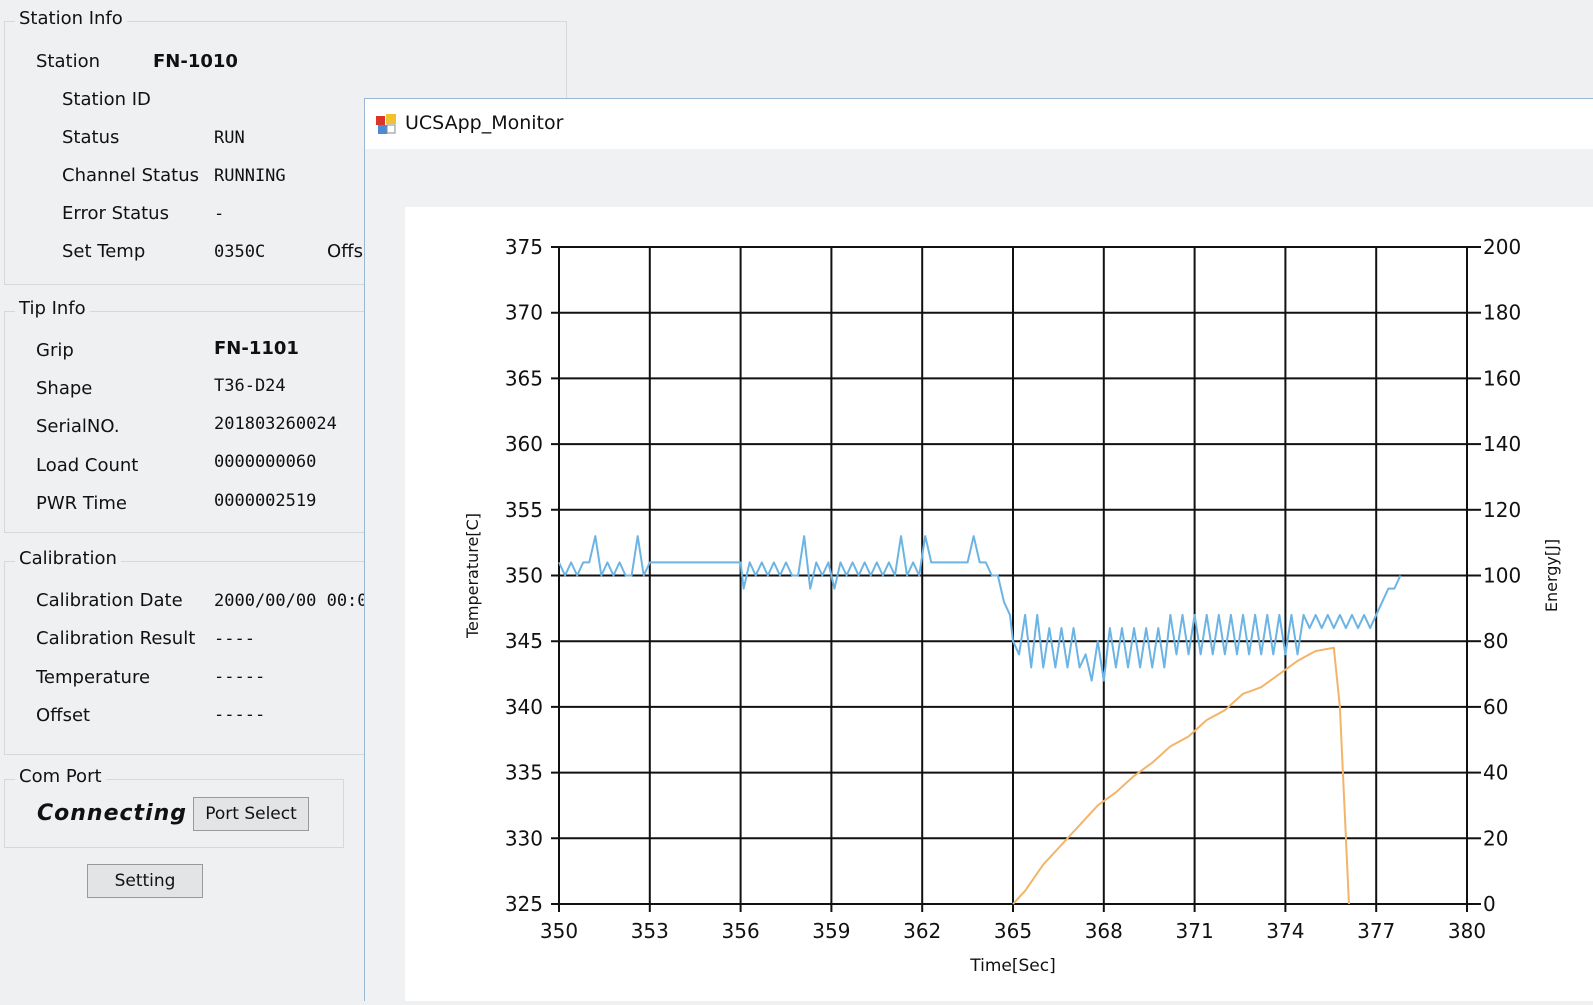 This screenshot has width=1593, height=1005. Describe the element at coordinates (195, 61) in the screenshot. I see `station-value: FN-1010` at that location.